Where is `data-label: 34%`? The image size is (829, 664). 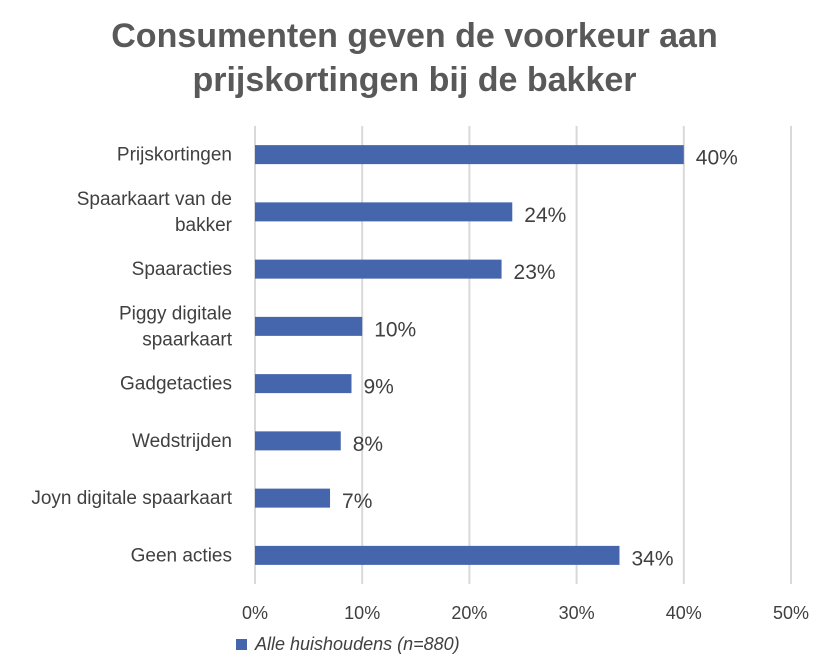
data-label: 34% is located at coordinates (652, 558).